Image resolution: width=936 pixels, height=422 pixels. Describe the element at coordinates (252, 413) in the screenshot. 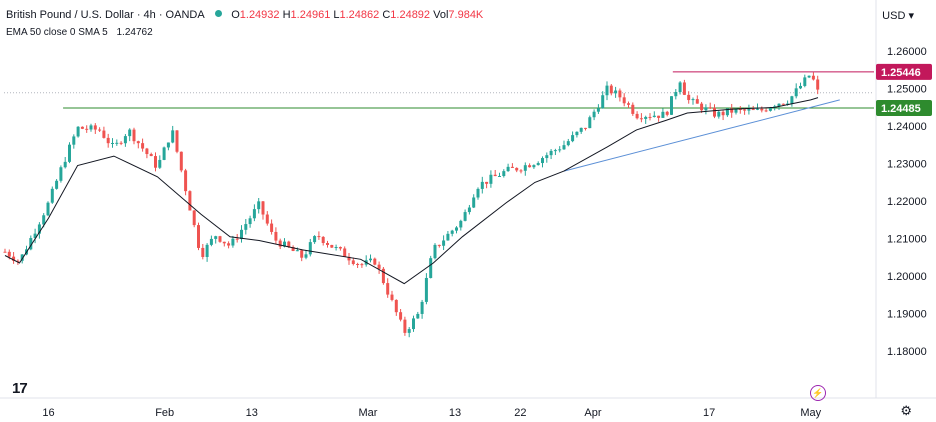

I see `x-tick-label: 13` at that location.